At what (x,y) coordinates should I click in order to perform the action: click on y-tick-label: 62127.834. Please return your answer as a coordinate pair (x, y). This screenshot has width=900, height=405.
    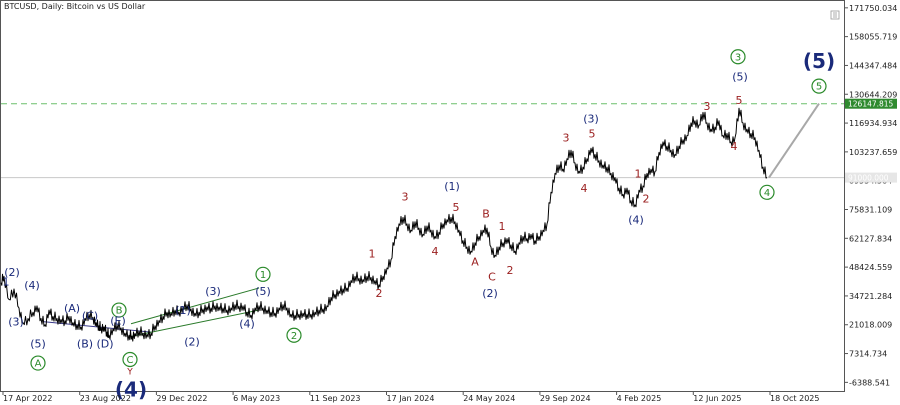
    Looking at the image, I should click on (870, 238).